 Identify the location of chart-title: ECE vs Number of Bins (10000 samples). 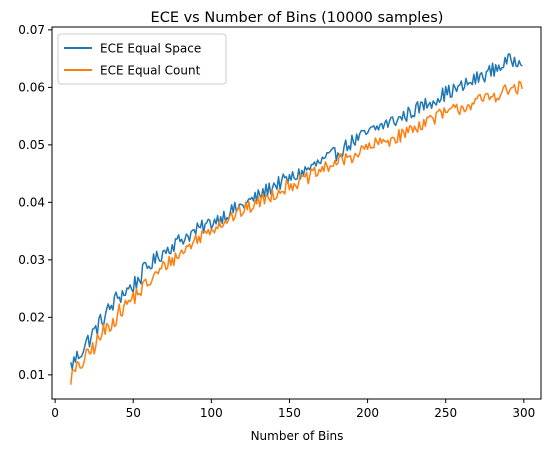
(297, 18).